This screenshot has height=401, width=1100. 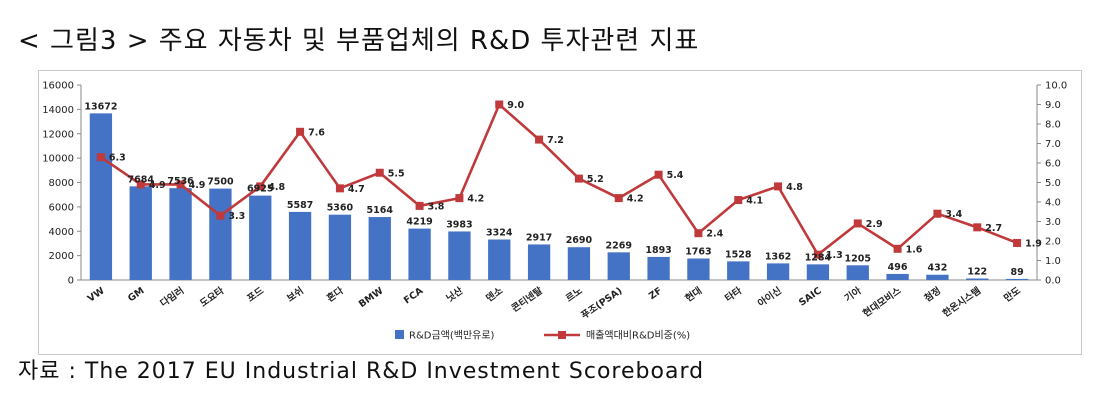 I want to click on line-value-label: 6.3, so click(x=117, y=158).